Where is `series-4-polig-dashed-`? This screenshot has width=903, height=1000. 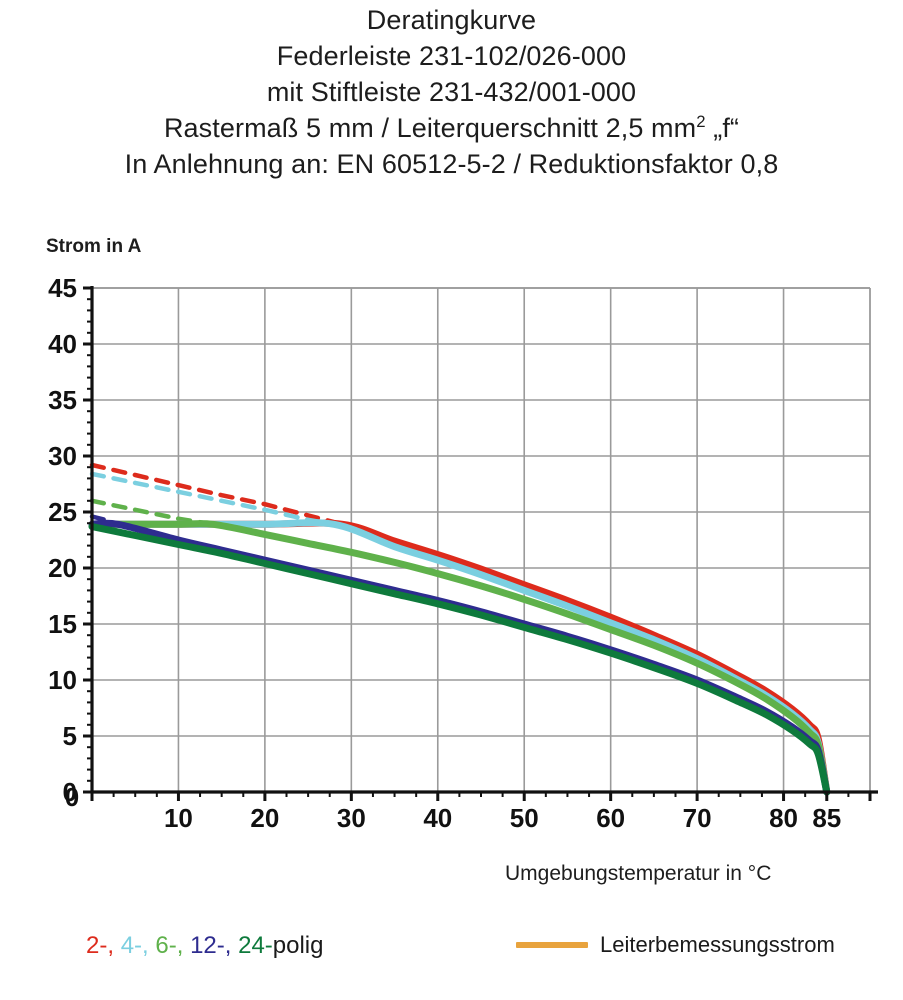
series-4-polig-dashed- is located at coordinates (213, 499).